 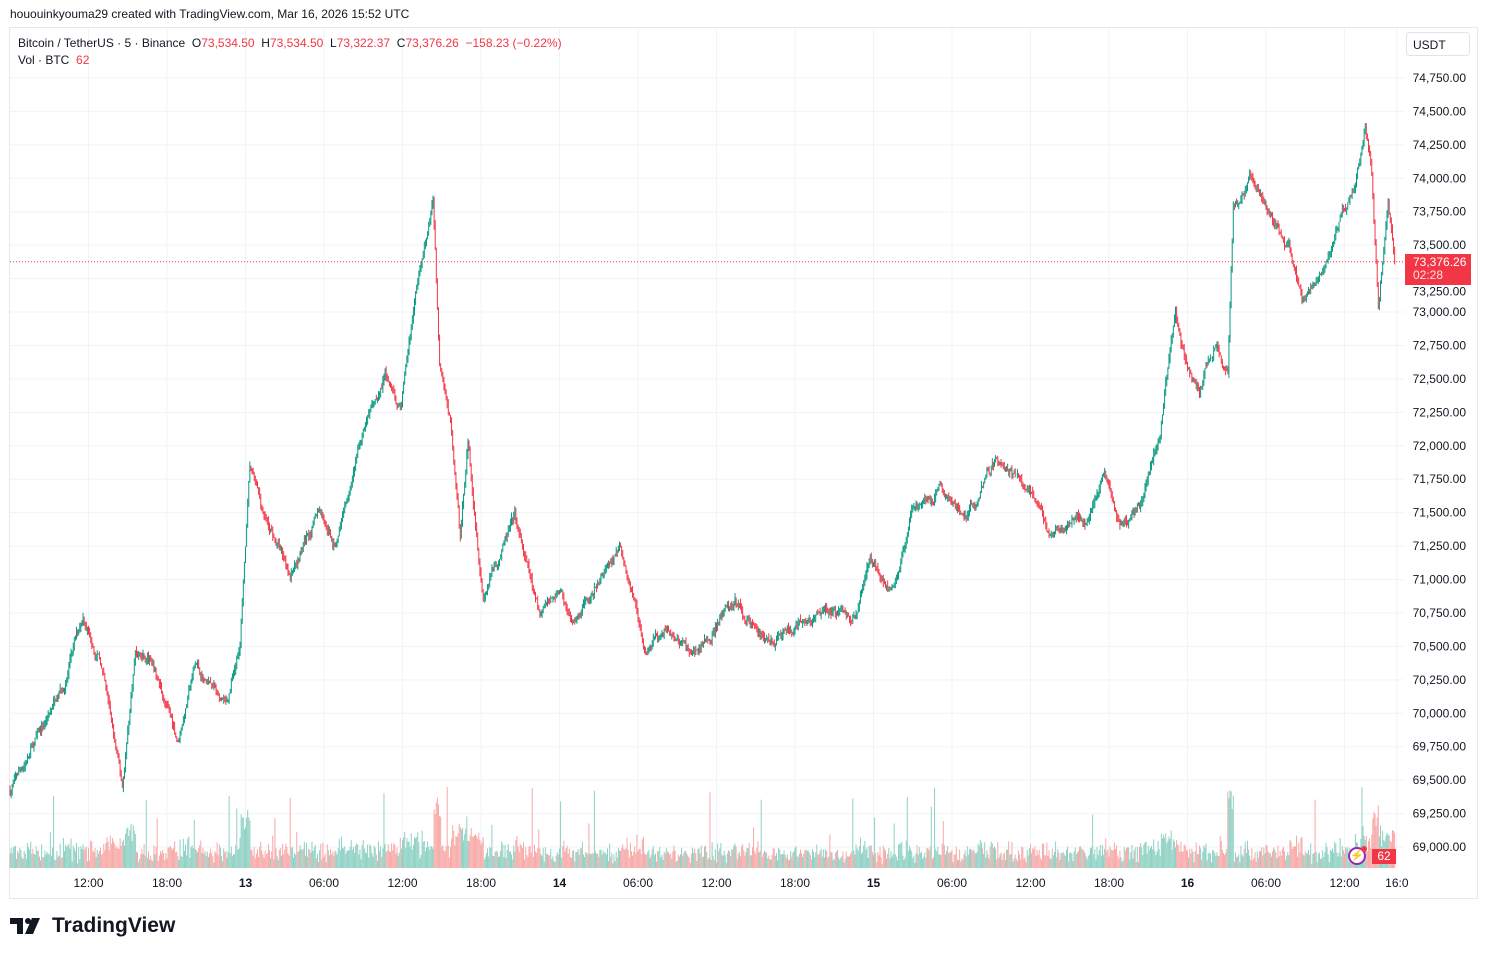 I want to click on currency-button: USDT, so click(x=1438, y=44).